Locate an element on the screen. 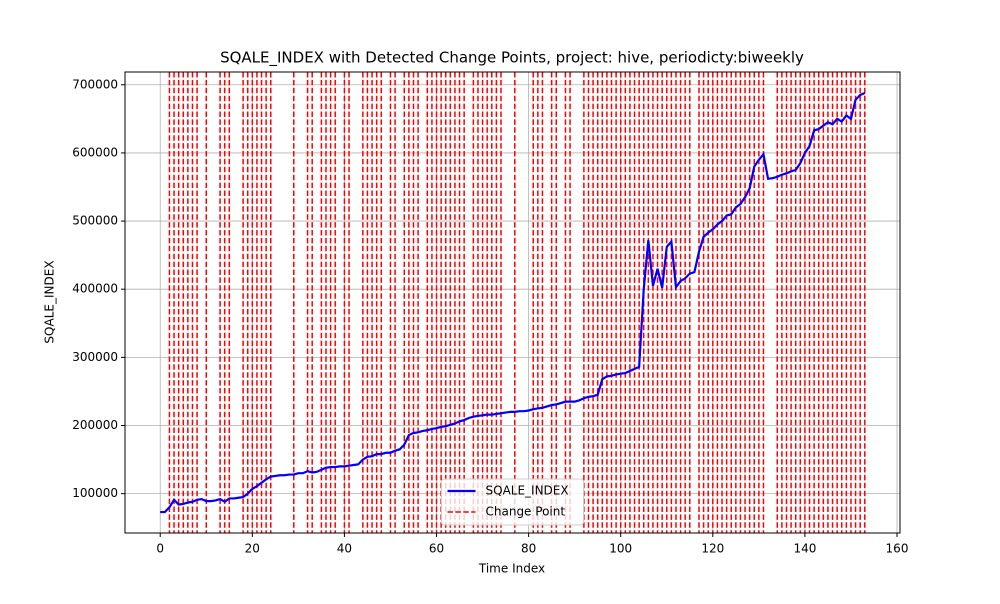 The image size is (1000, 604). legend-label: SQALE_INDEX is located at coordinates (527, 491).